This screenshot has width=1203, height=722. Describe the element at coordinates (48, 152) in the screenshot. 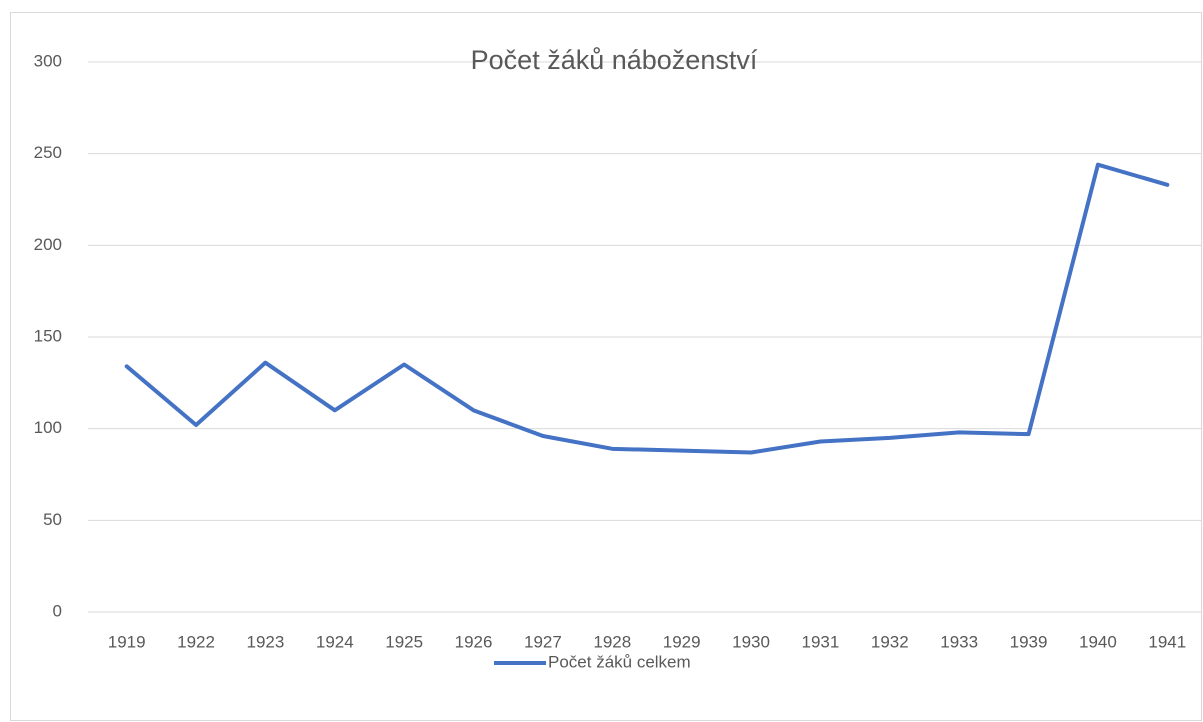

I see `y-tick-label: 250` at that location.